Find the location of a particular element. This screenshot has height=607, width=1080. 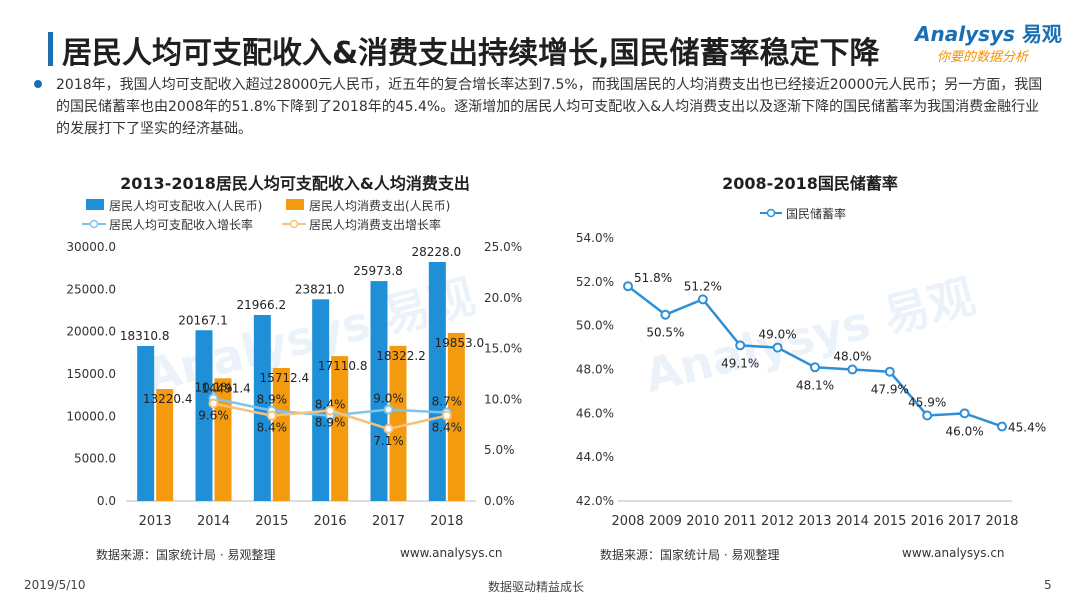

savings-data-label: 45.9% is located at coordinates (927, 403).